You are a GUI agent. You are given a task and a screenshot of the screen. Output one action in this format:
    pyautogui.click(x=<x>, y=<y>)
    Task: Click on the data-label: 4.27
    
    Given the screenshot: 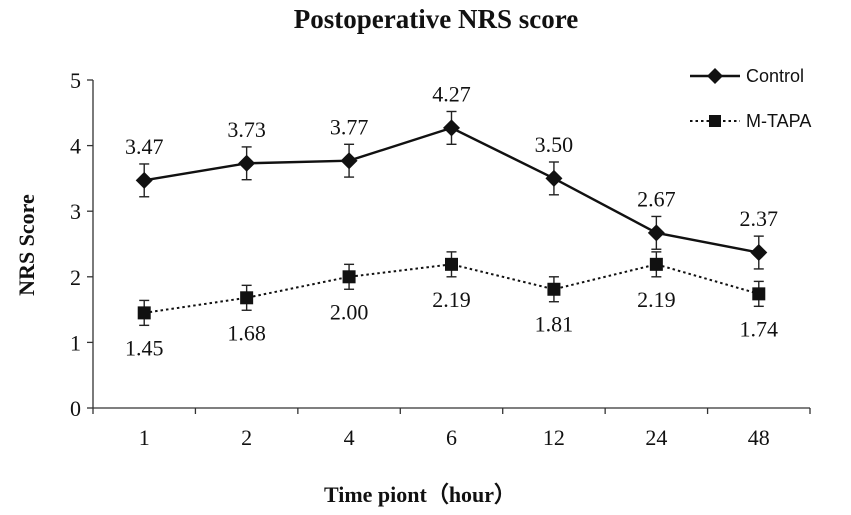 What is the action you would take?
    pyautogui.click(x=451, y=93)
    